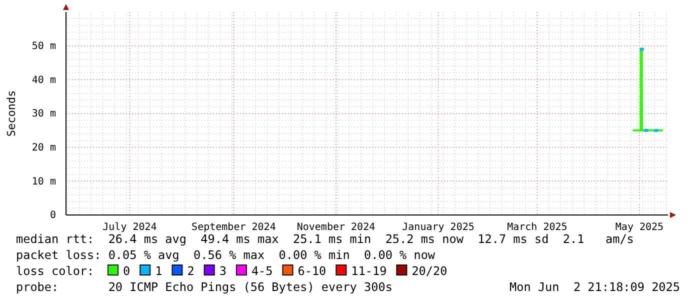 The height and width of the screenshot is (297, 697). I want to click on y-tick-label: 30 m, so click(44, 114).